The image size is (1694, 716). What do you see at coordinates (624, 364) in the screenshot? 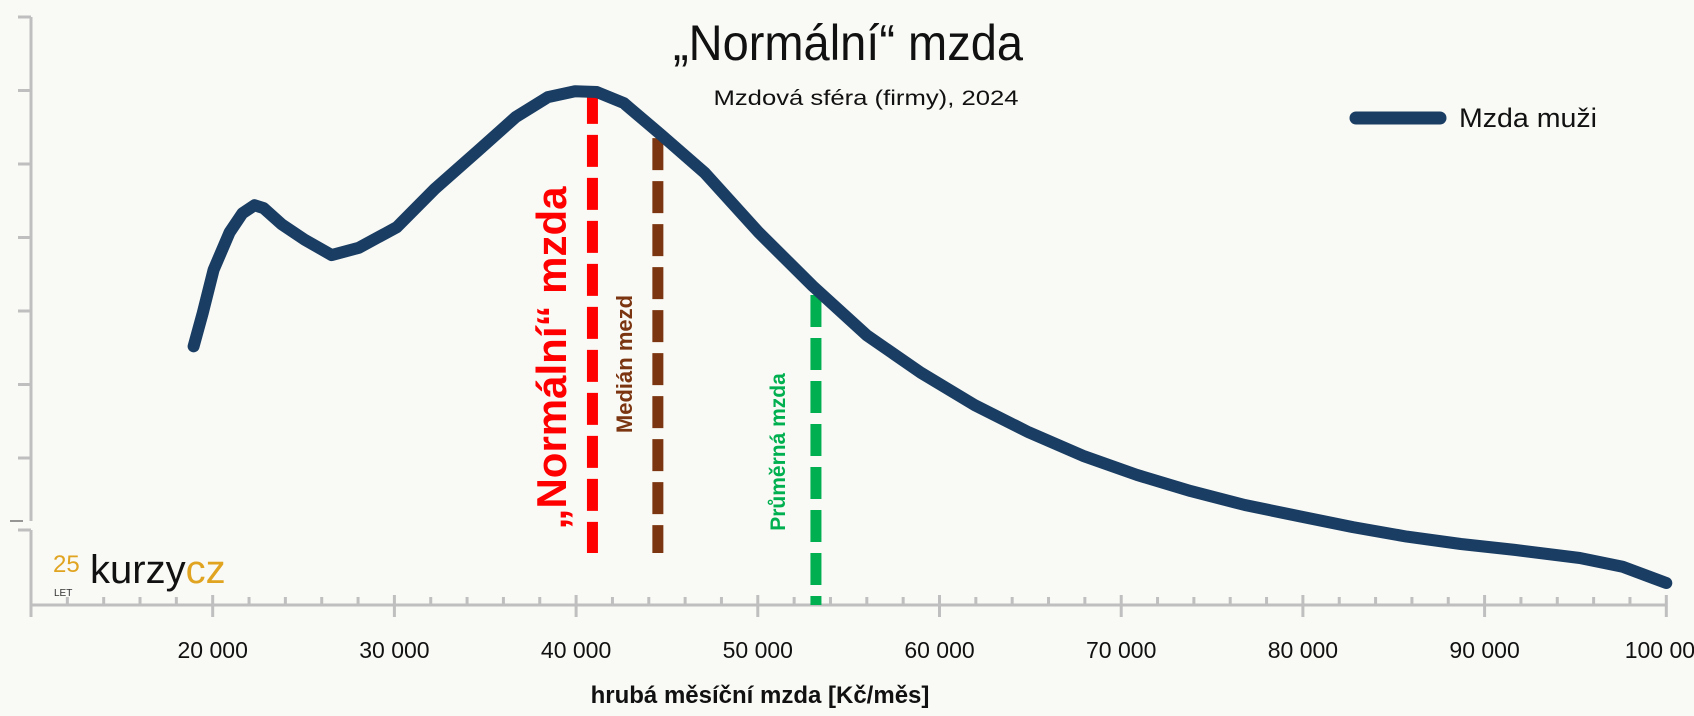
I see `marker-label-median: Medián mezd` at bounding box center [624, 364].